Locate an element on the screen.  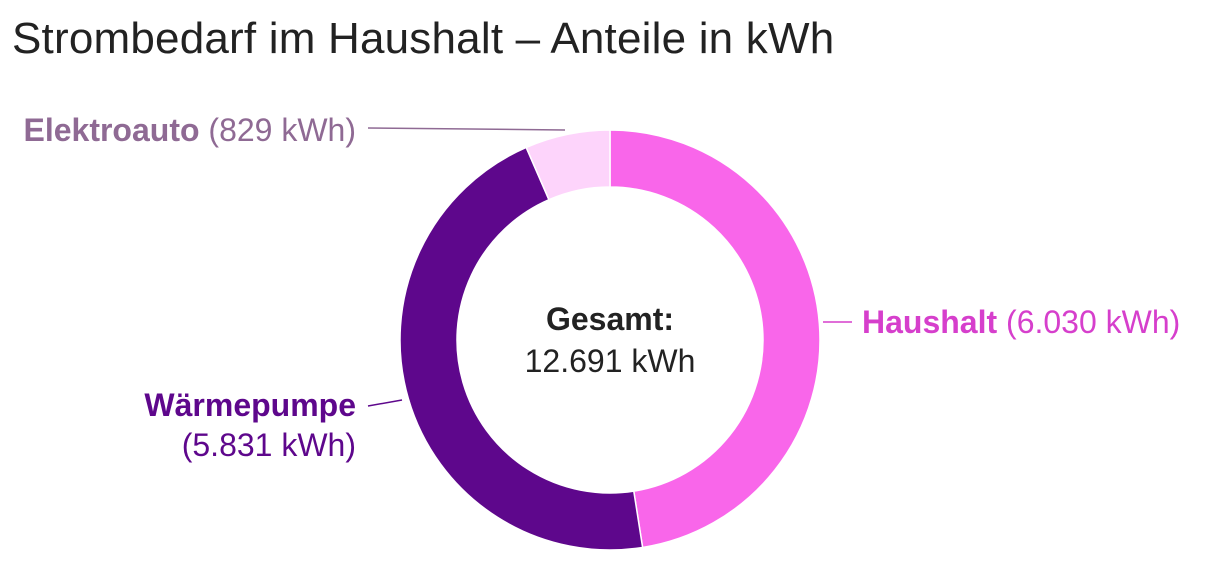
center-value: 12.691 kWh is located at coordinates (610, 361).